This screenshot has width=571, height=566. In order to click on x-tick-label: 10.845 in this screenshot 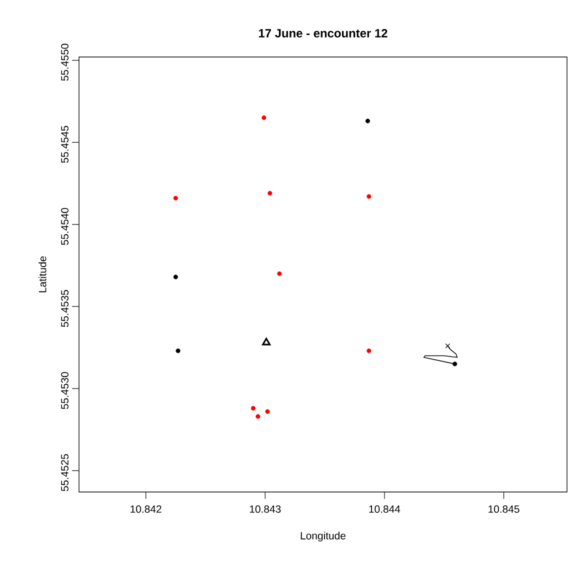, I will do `click(504, 509)`.